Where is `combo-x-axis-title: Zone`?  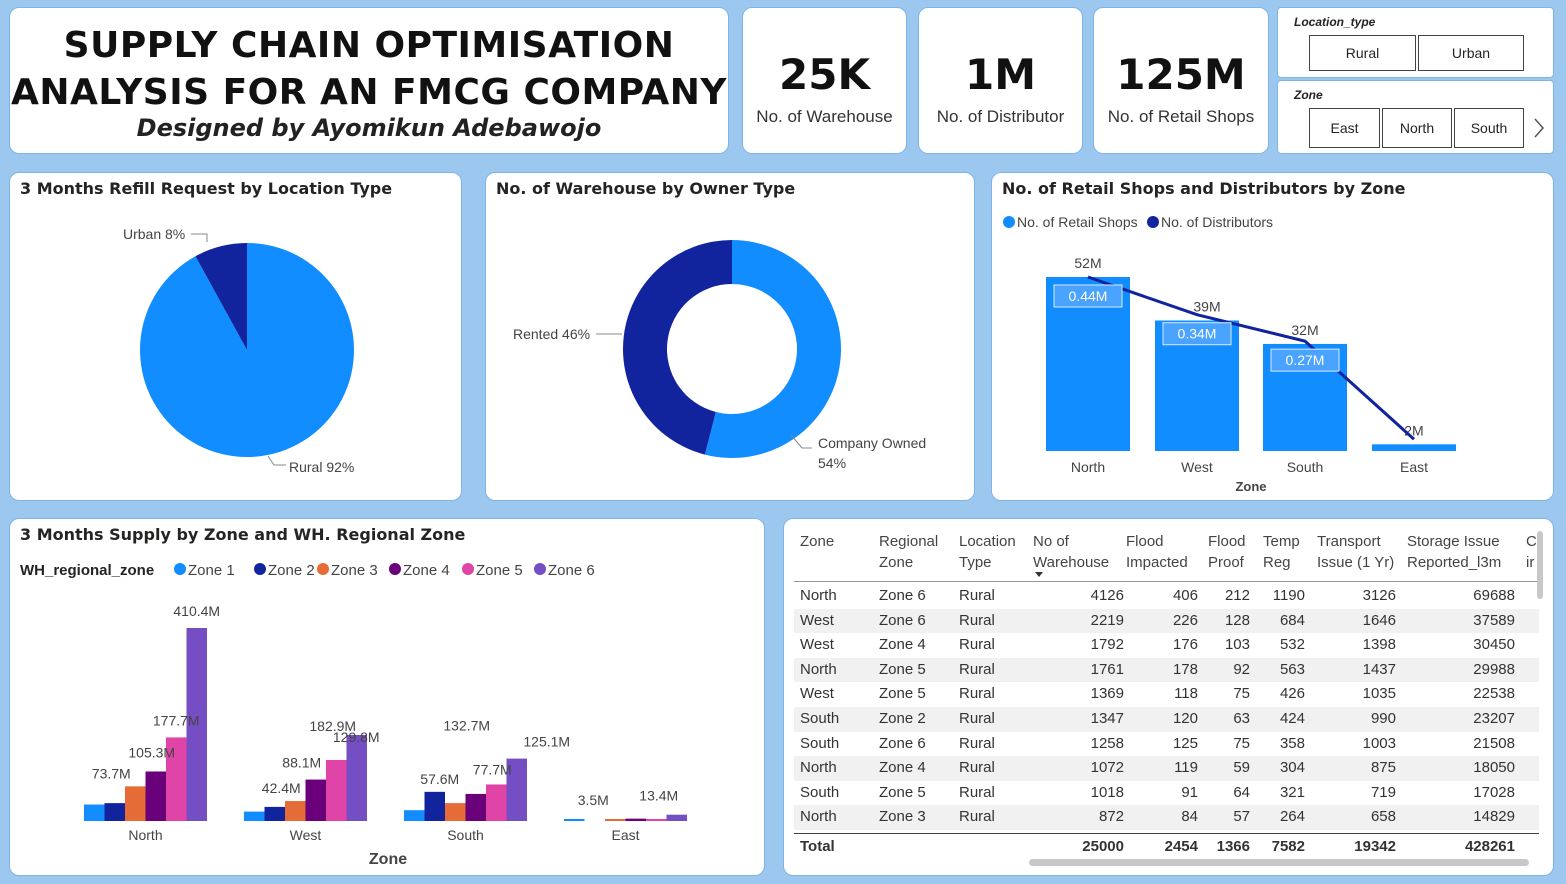
combo-x-axis-title: Zone is located at coordinates (1250, 486).